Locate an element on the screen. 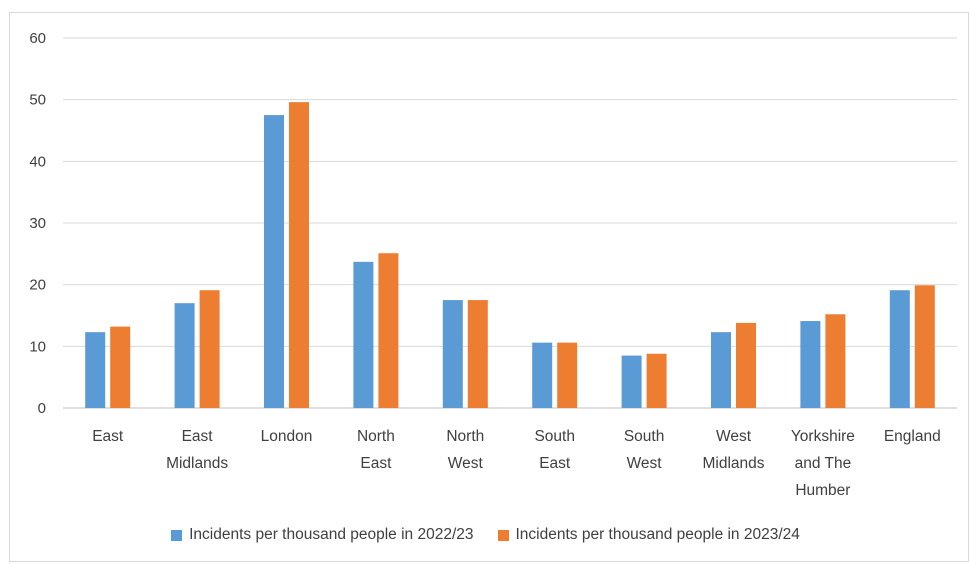 This screenshot has width=971, height=564. y-tick-label: 30 is located at coordinates (37, 223).